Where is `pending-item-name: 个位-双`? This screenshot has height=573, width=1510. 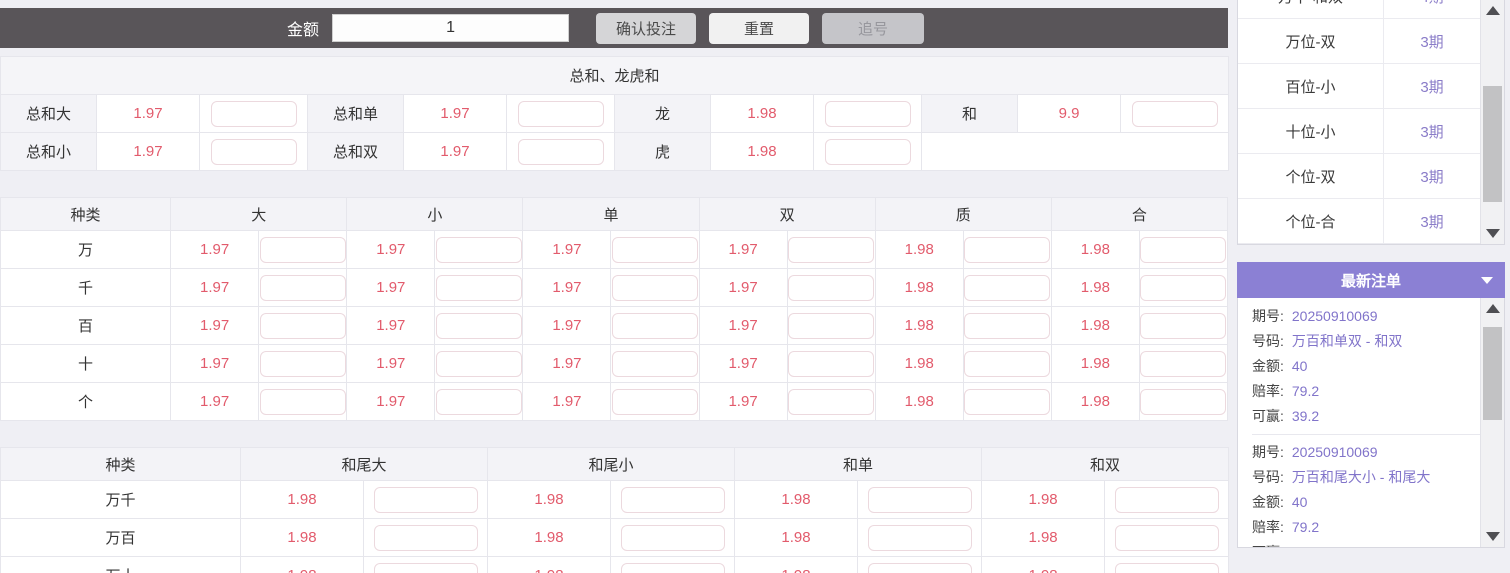 pending-item-name: 个位-双 is located at coordinates (1311, 176).